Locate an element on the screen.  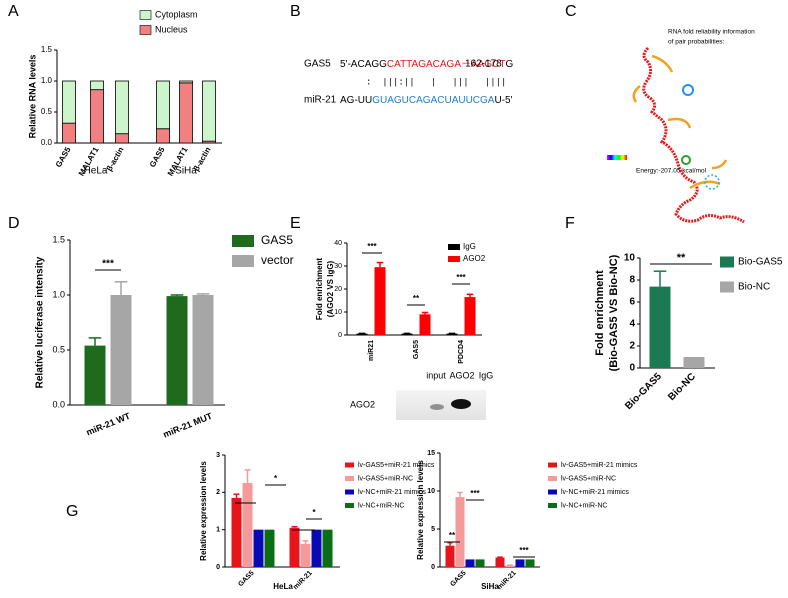
legend-label: Bio-NC is located at coordinates (754, 287).